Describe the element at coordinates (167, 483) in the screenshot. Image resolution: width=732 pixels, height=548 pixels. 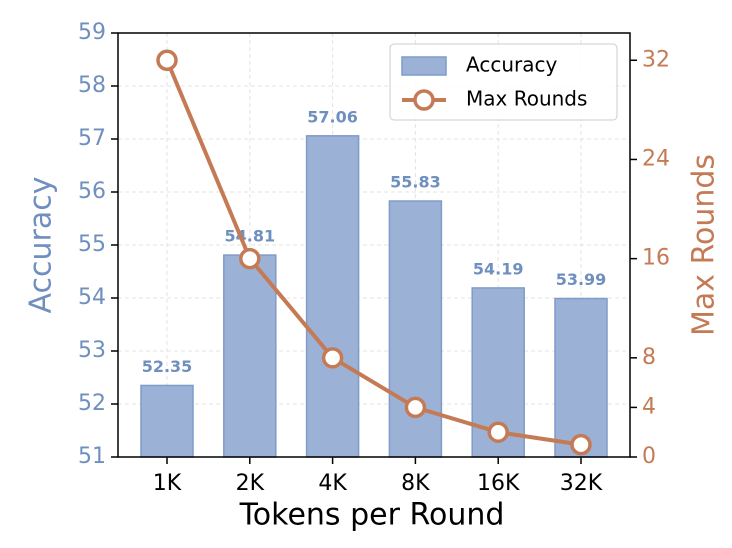
I see `x-tick-label: 1K` at that location.